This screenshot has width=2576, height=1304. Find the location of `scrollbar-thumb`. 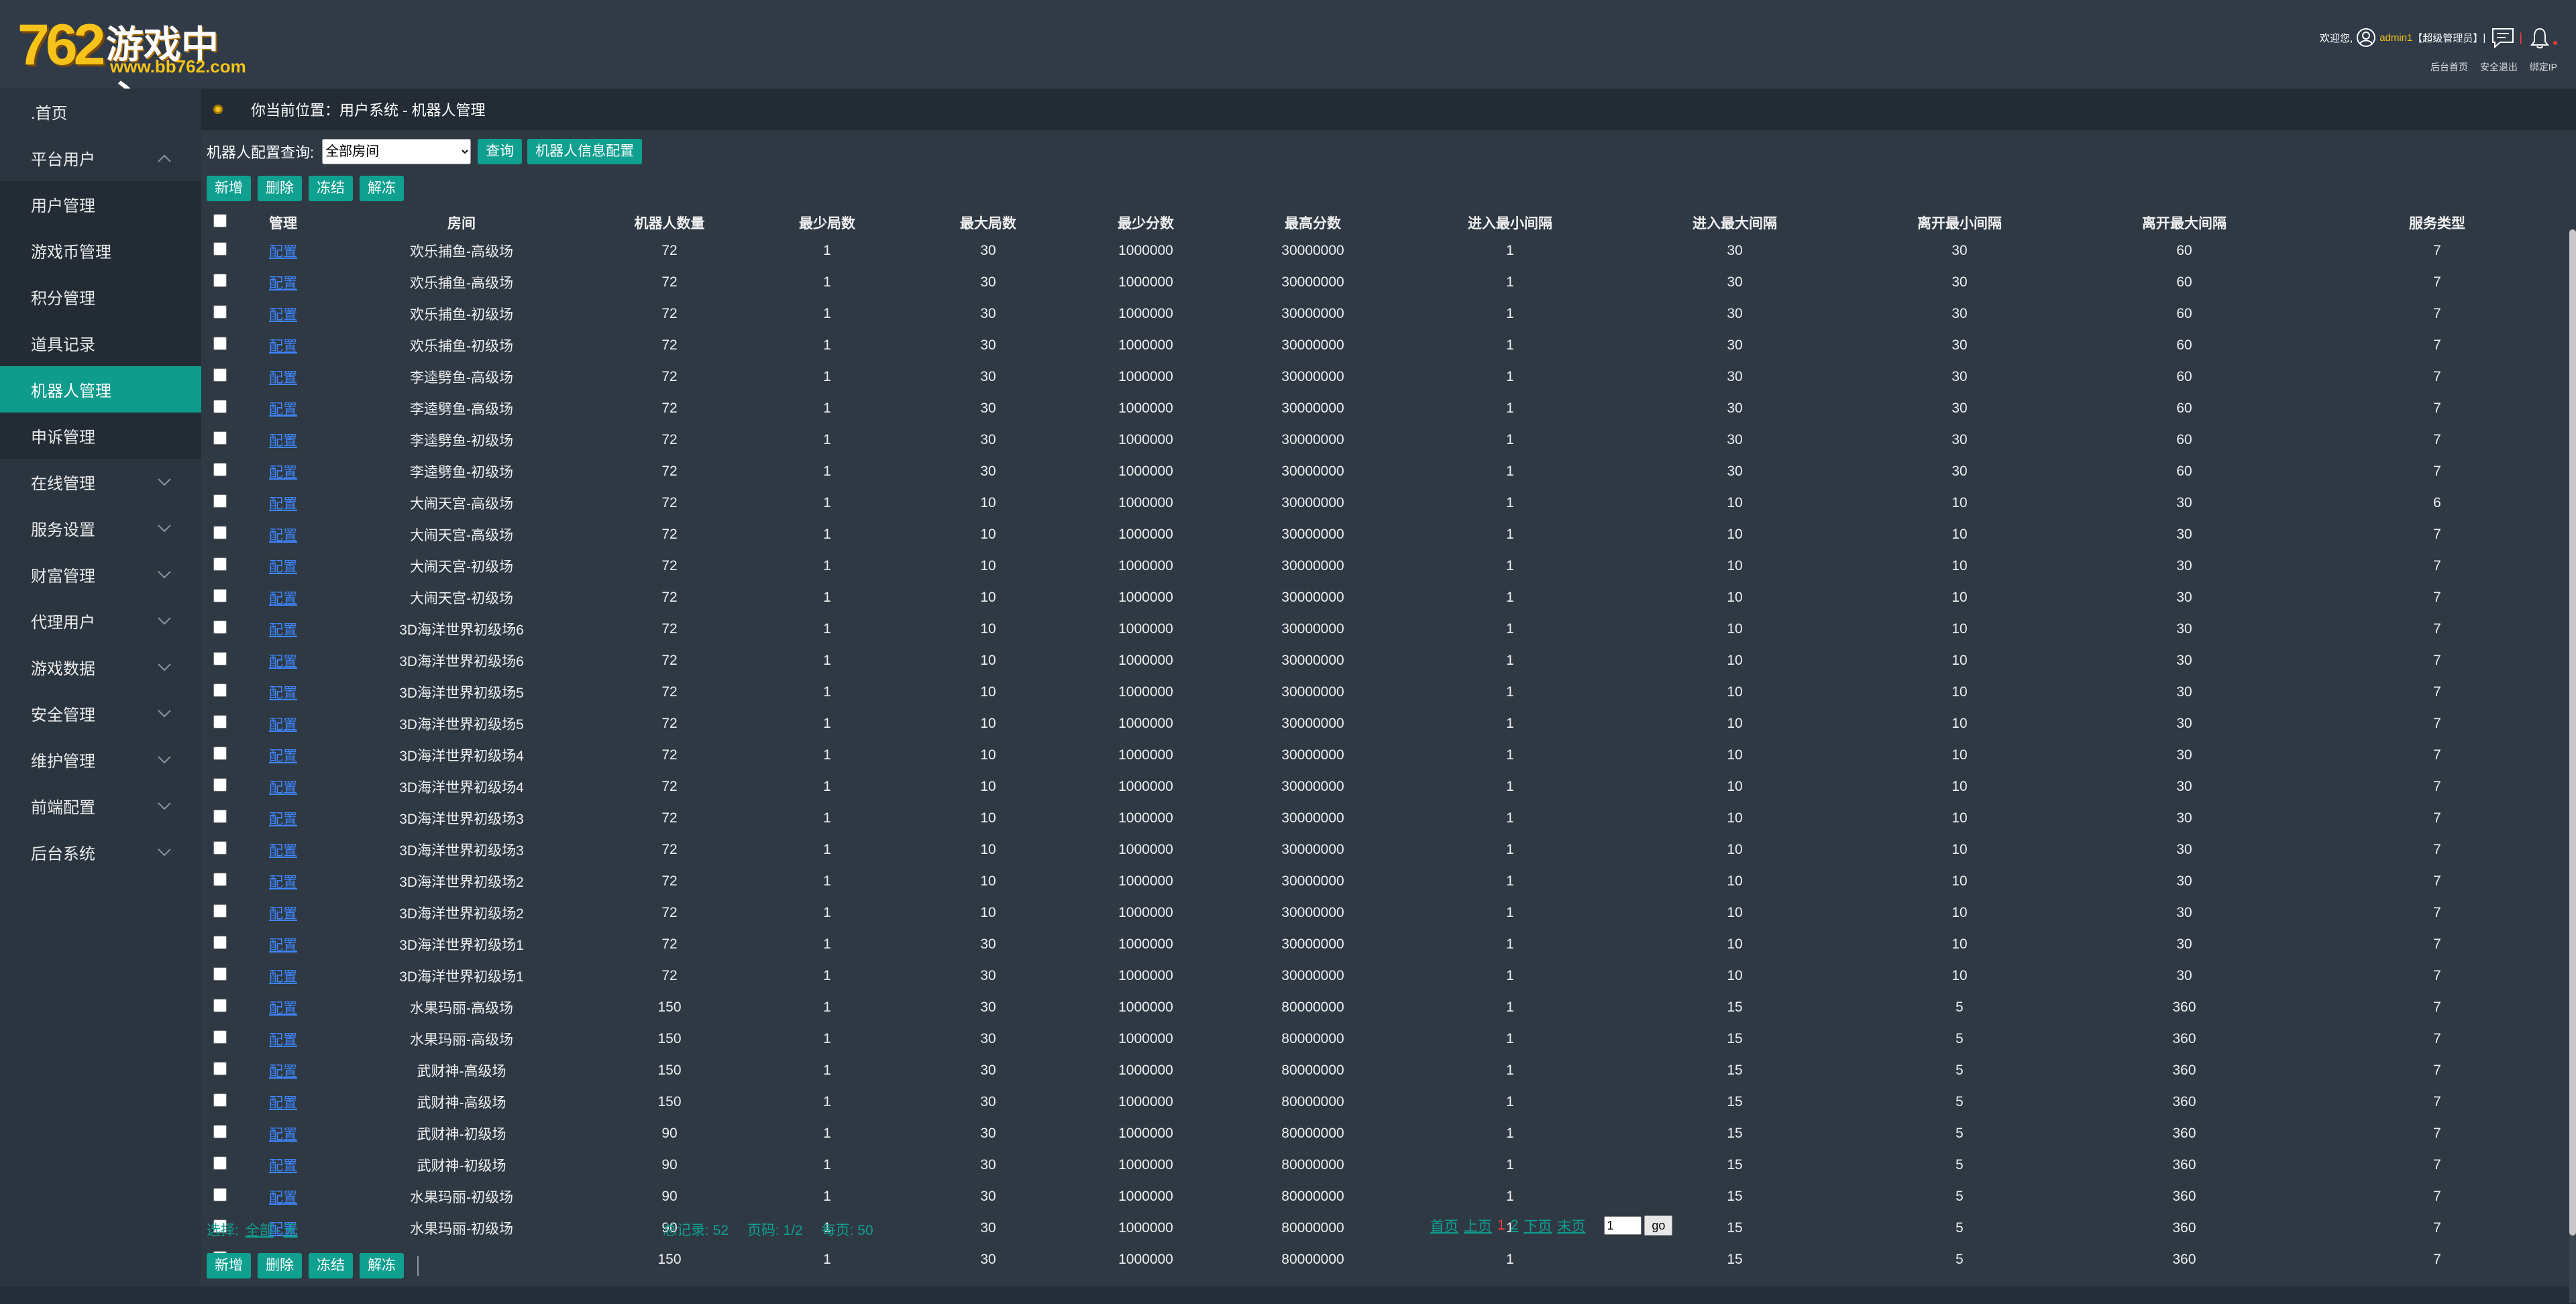

scrollbar-thumb is located at coordinates (2572, 733).